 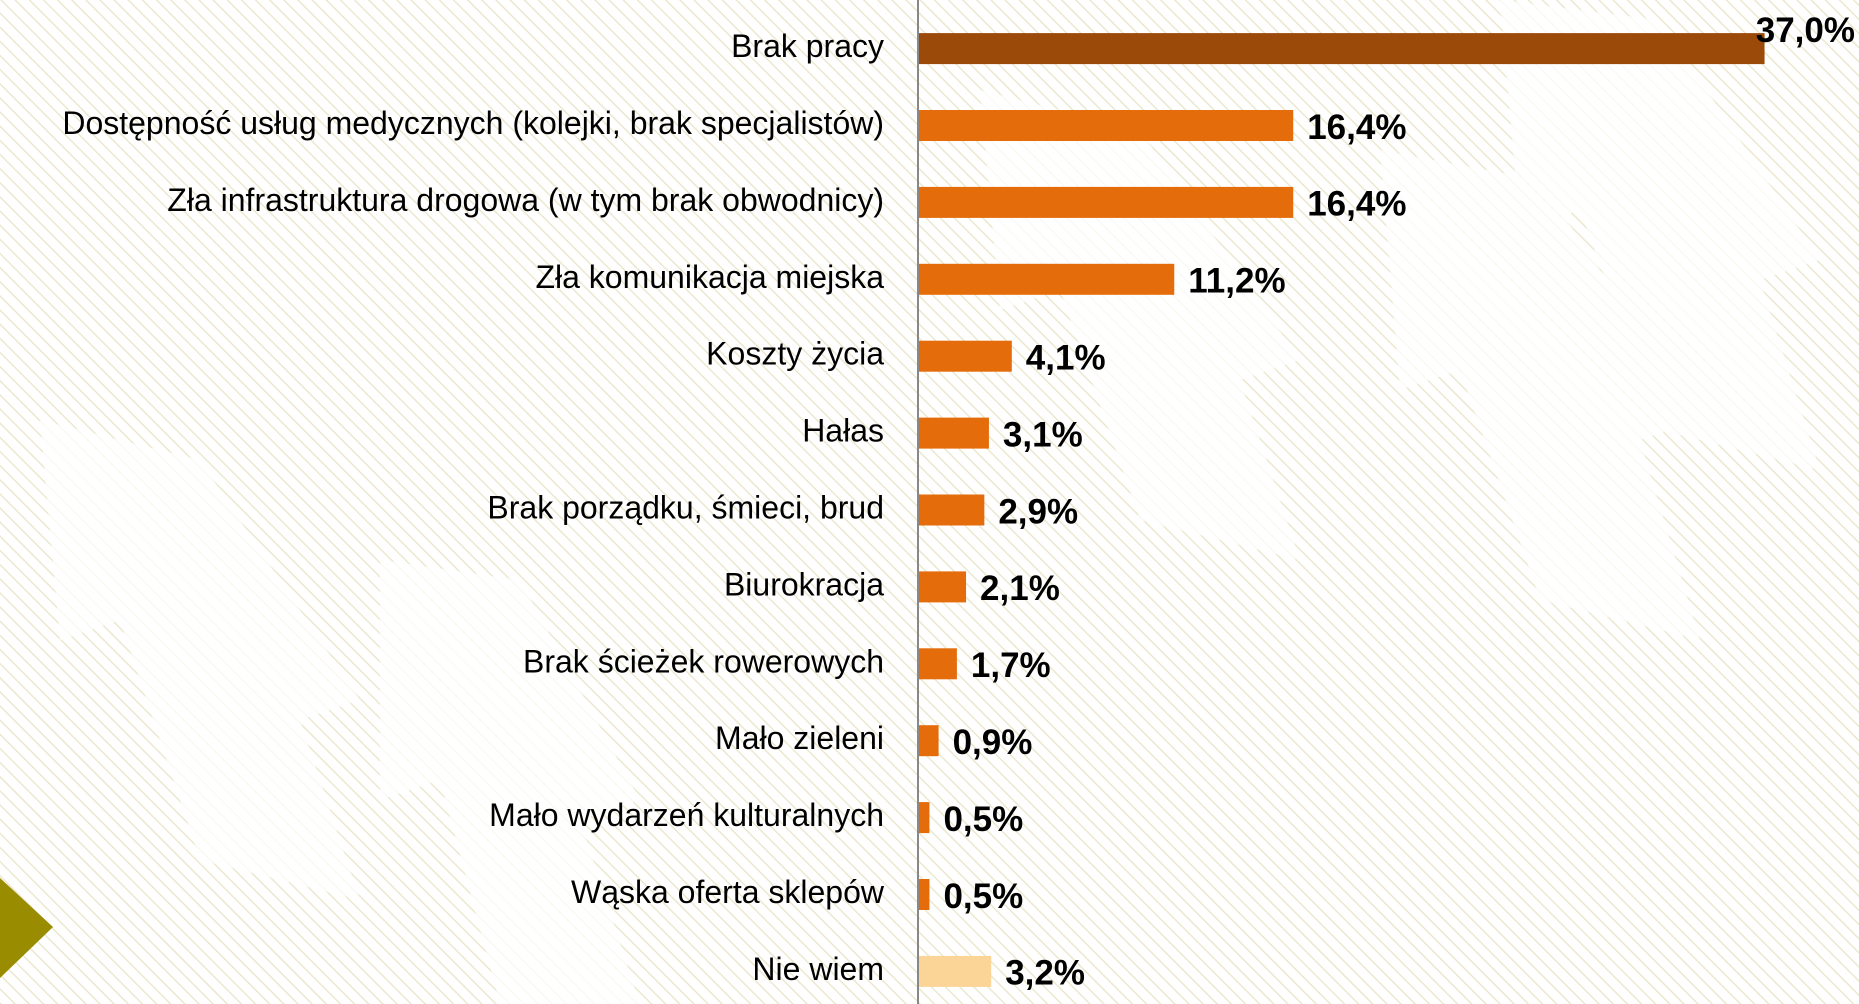 What do you see at coordinates (728, 892) in the screenshot?
I see `category-label: Wąska oferta sklepów` at bounding box center [728, 892].